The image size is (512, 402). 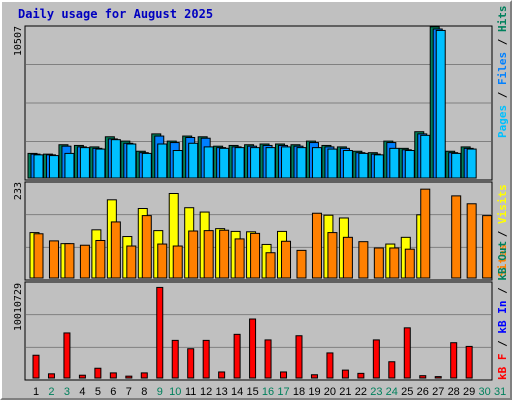 What do you see at coordinates (18, 307) in the screenshot?
I see `bottom-ymax-label: 10010729` at bounding box center [18, 307].